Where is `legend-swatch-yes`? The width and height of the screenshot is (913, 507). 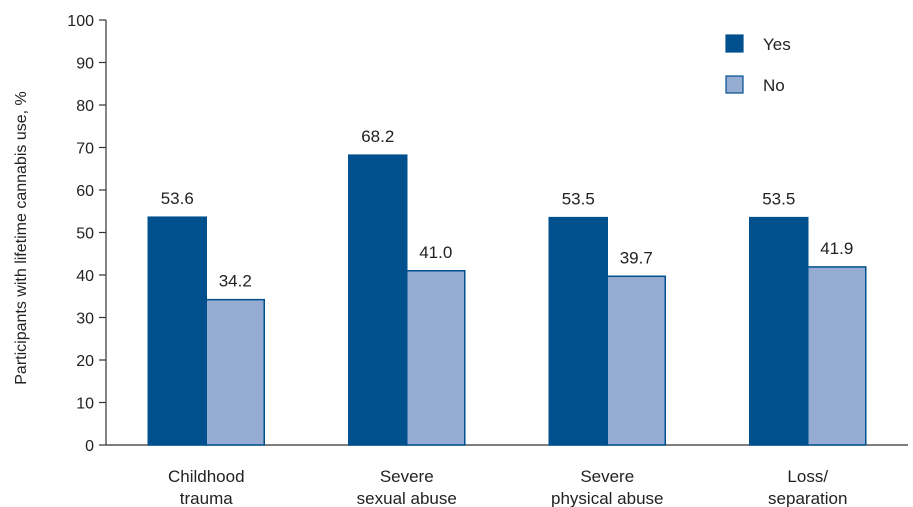 legend-swatch-yes is located at coordinates (734, 43).